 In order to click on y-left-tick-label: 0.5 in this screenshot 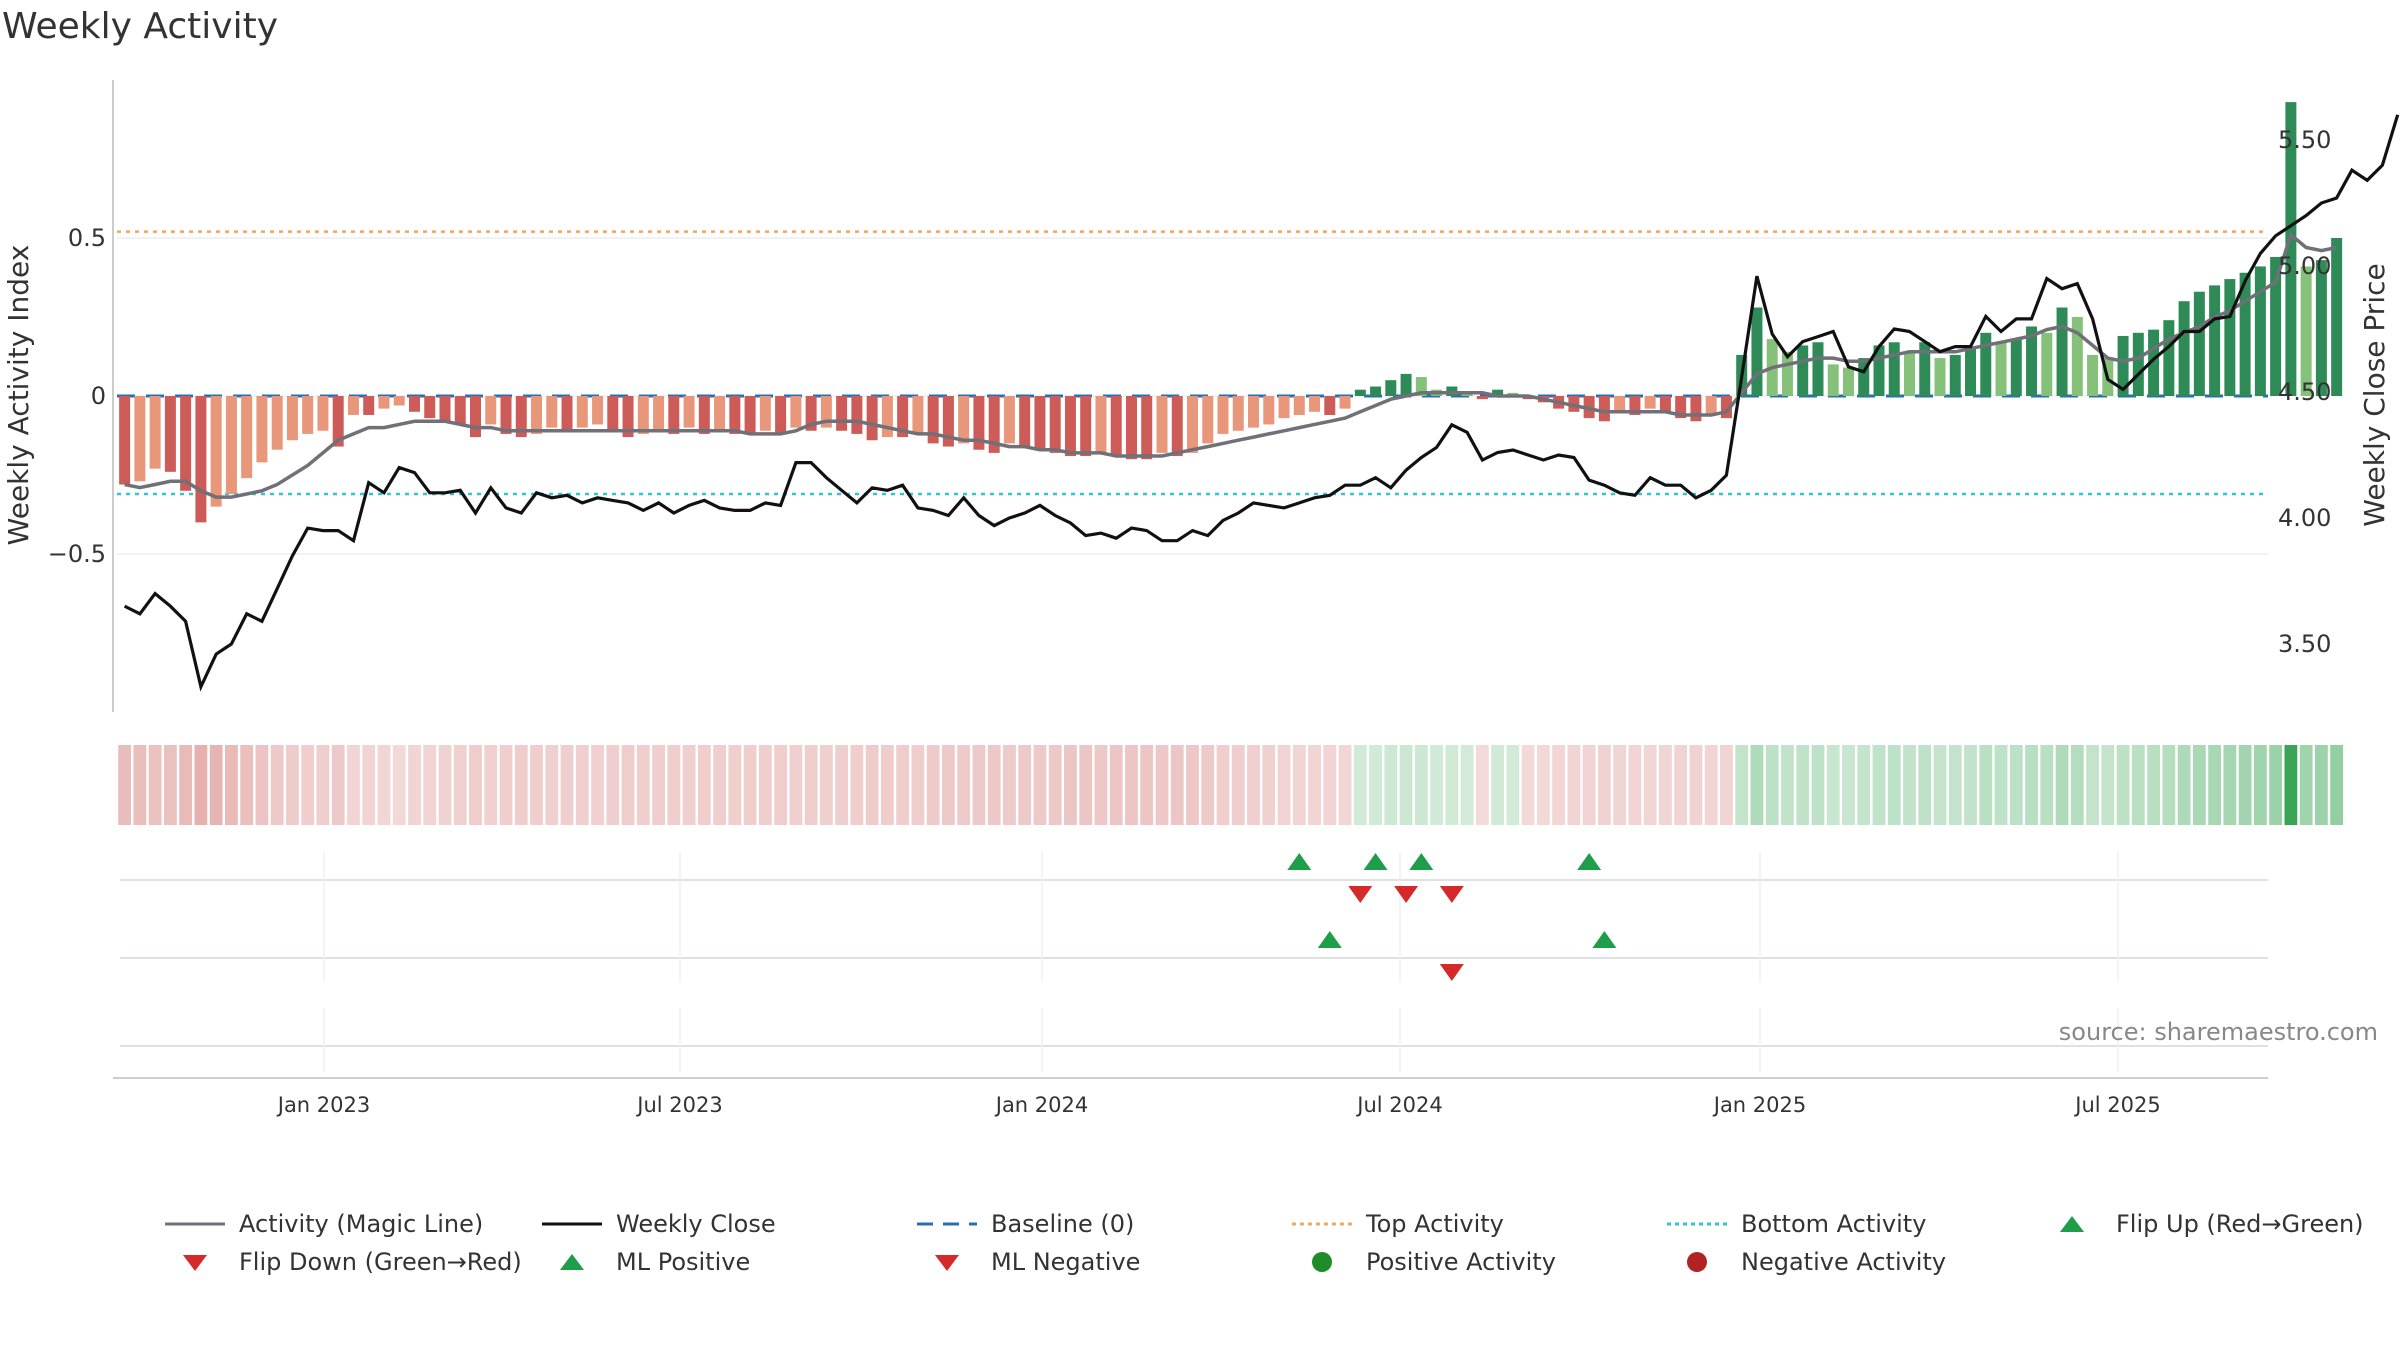, I will do `click(87, 238)`.